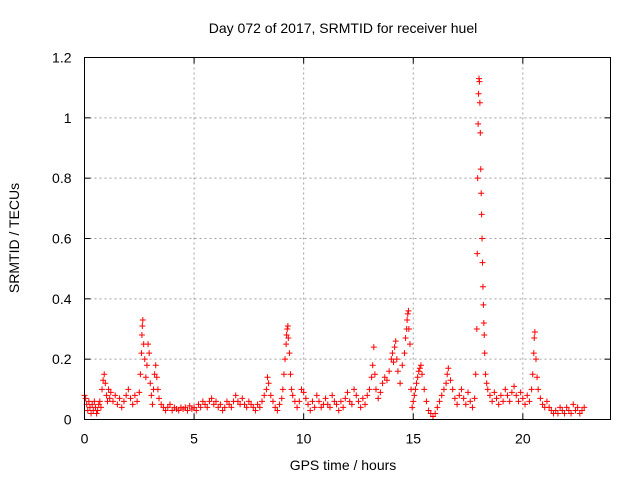  I want to click on y-tick-label: 1, so click(68, 118).